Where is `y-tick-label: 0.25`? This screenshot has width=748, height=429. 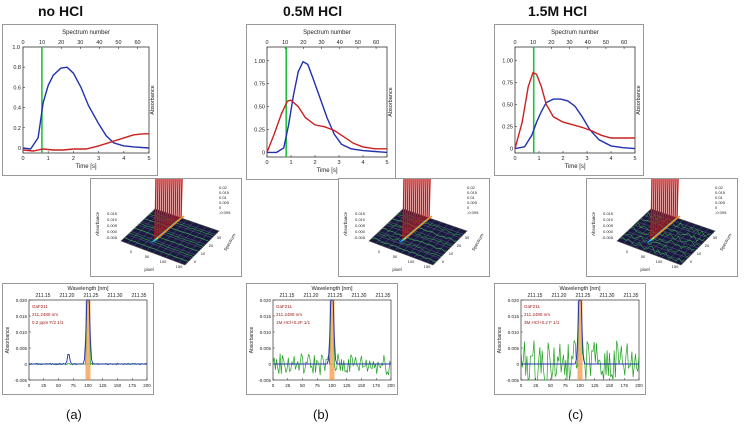
y-tick-label: 0.25 is located at coordinates (259, 131).